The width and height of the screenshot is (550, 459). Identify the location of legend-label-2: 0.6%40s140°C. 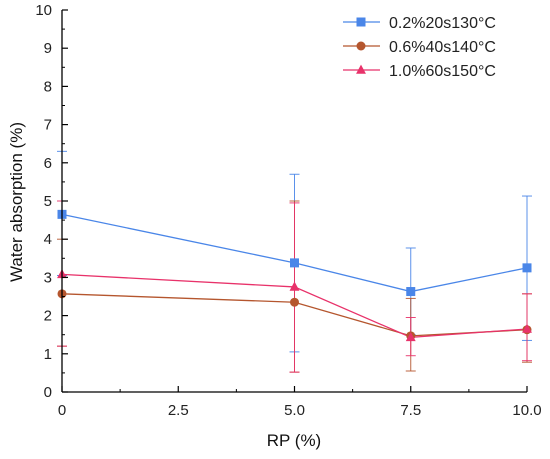
(442, 47).